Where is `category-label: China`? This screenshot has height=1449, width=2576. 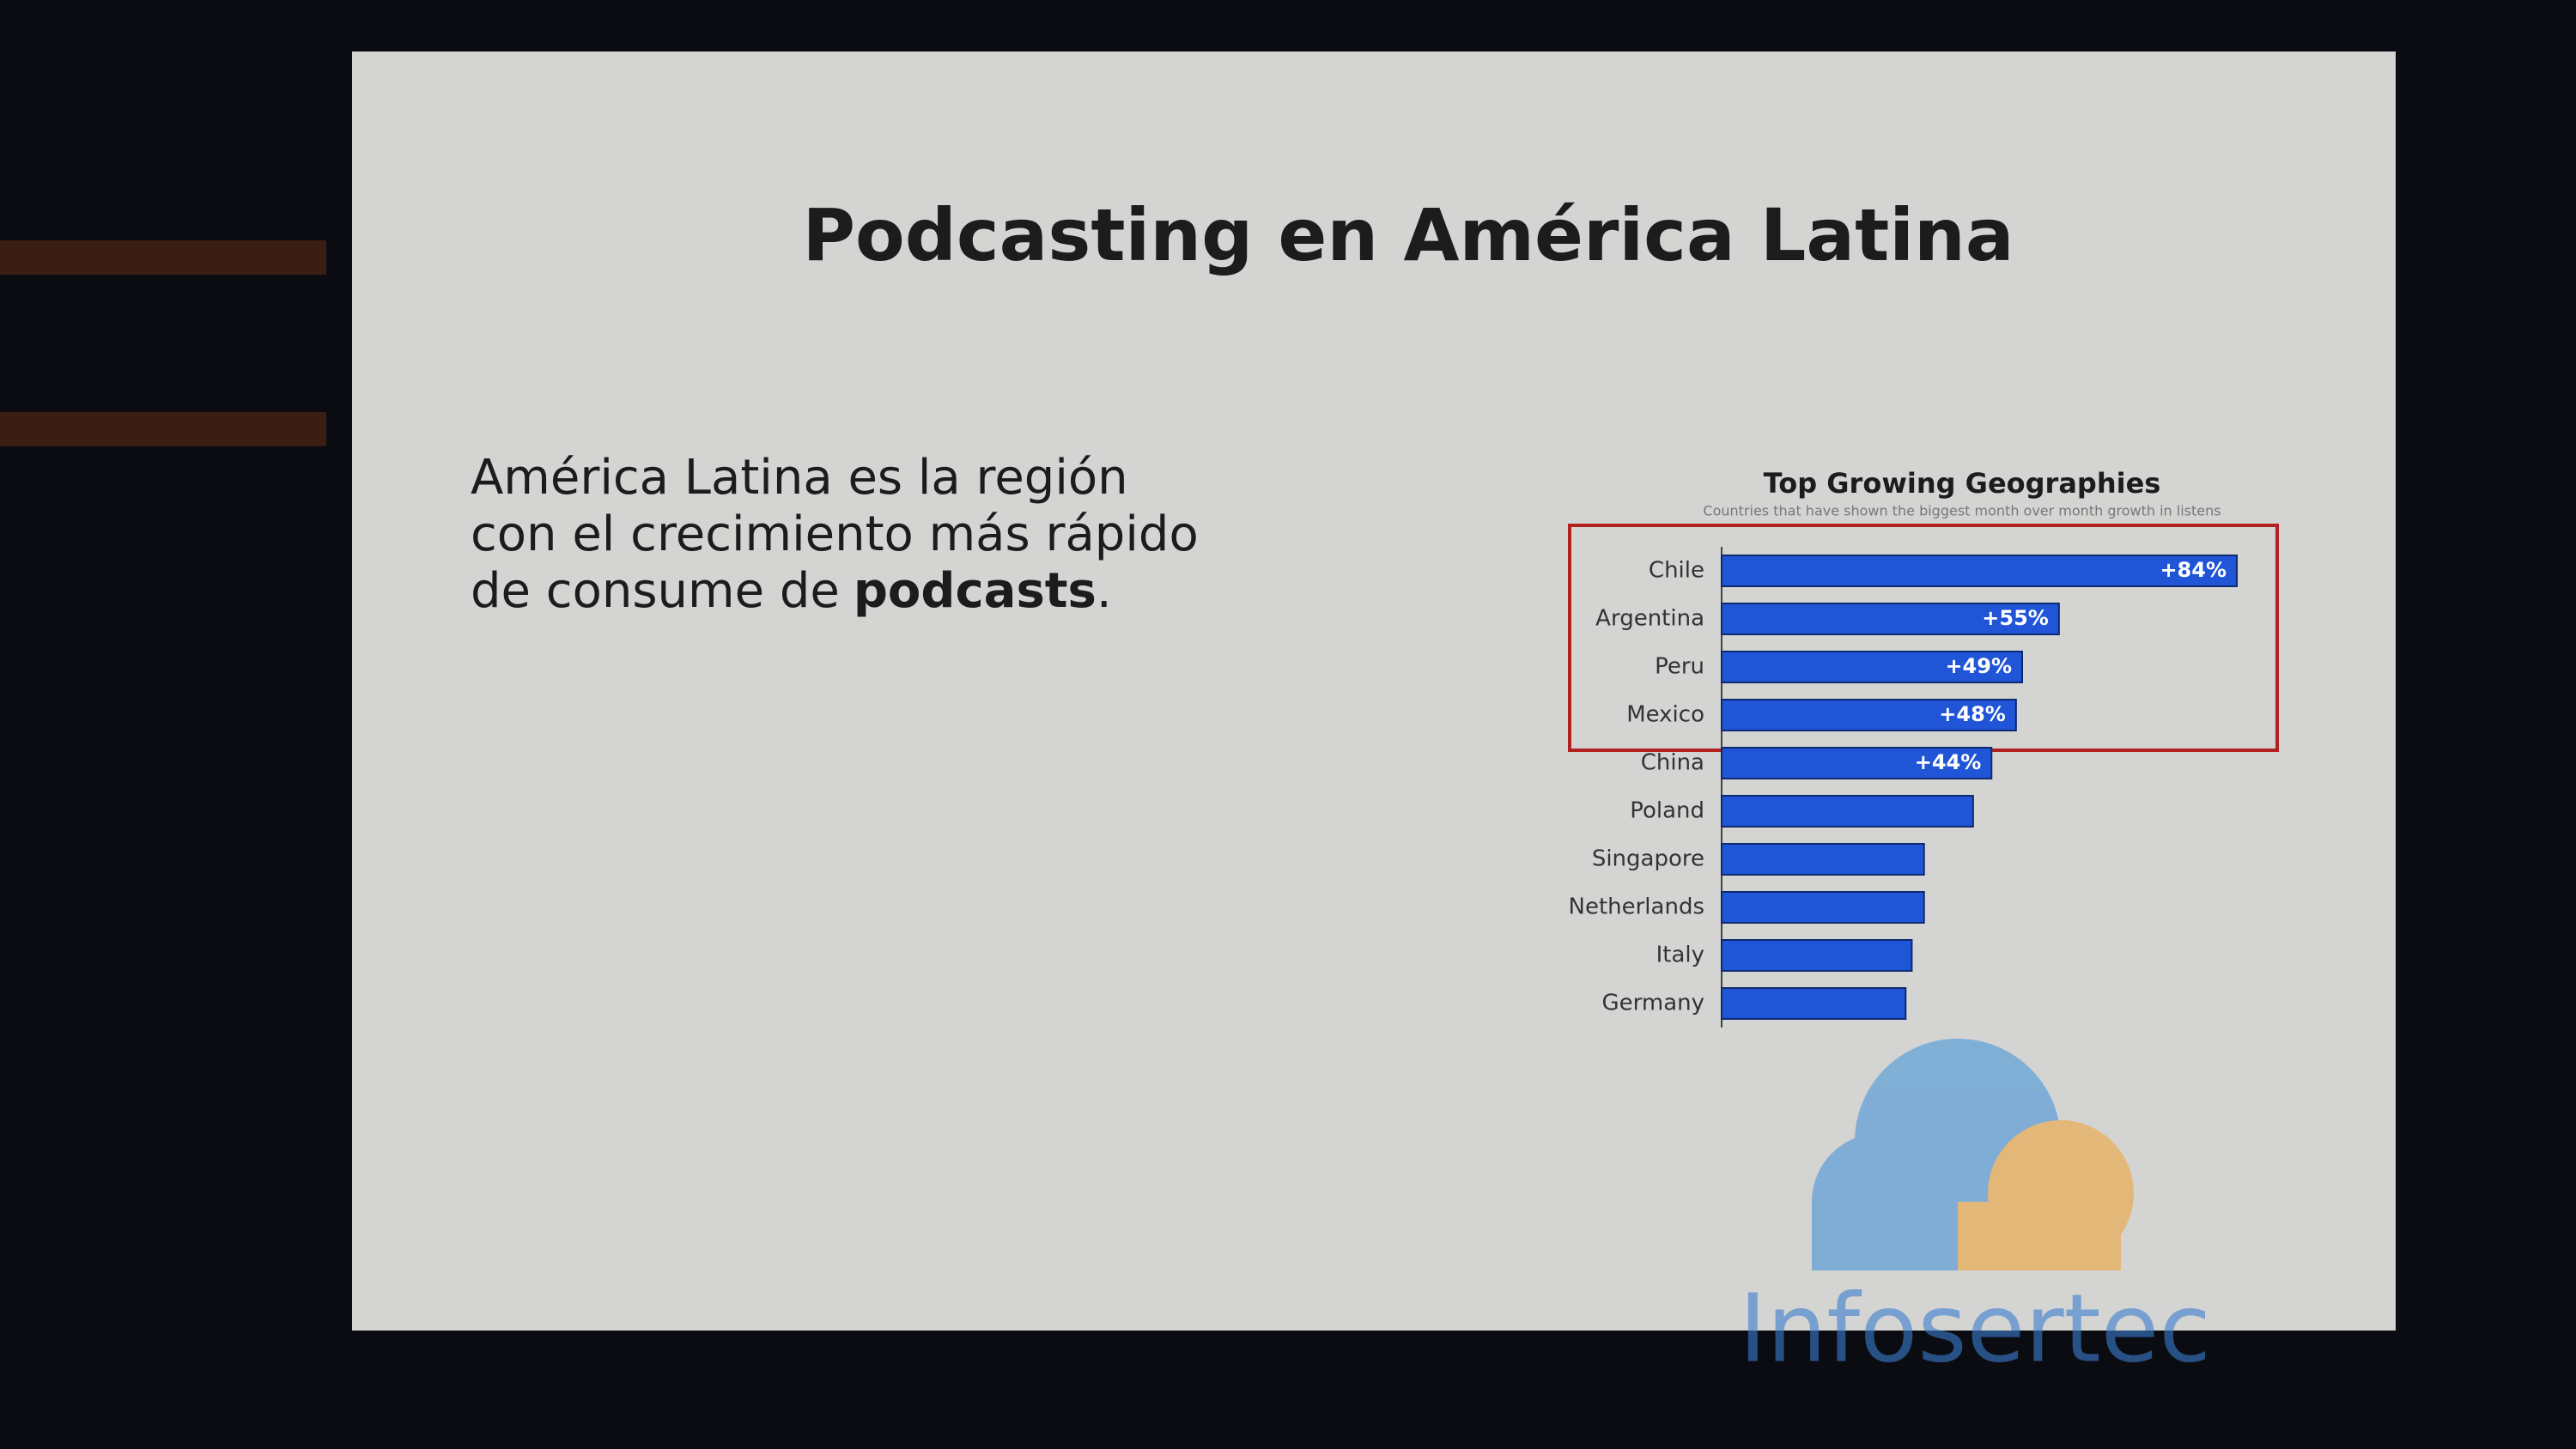 category-label: China is located at coordinates (1672, 763).